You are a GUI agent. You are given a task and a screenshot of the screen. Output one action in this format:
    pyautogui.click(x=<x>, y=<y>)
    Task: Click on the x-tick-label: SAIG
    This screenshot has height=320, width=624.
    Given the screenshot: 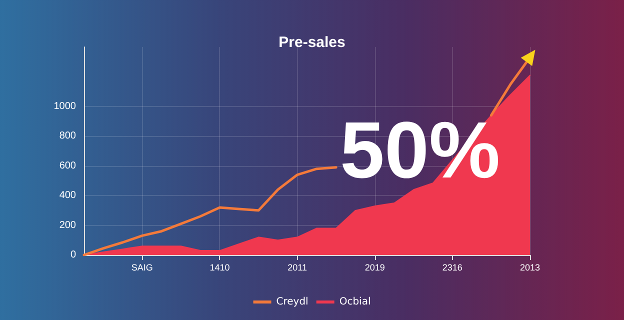 What is the action you would take?
    pyautogui.click(x=142, y=267)
    